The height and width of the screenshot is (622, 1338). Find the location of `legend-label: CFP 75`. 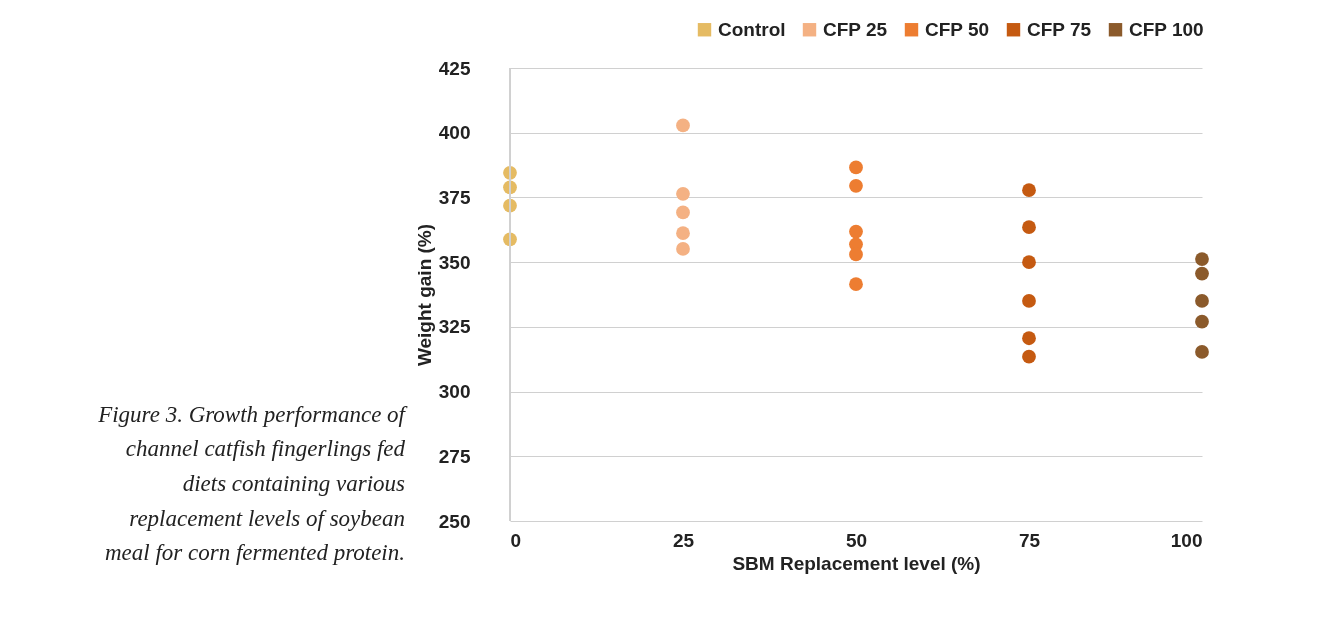

legend-label: CFP 75 is located at coordinates (1059, 29).